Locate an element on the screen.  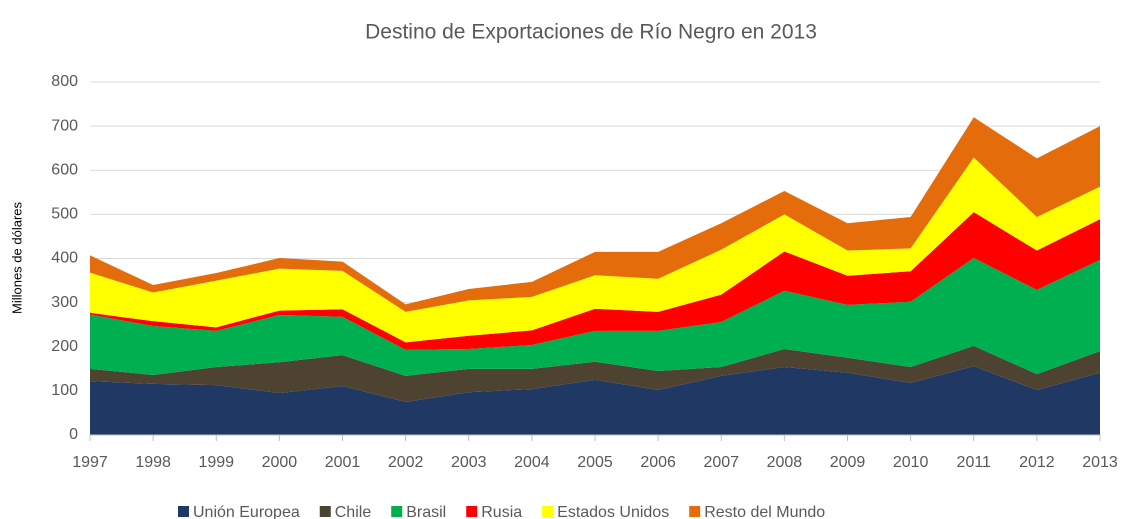
legend-label: Estados Unidos is located at coordinates (613, 511).